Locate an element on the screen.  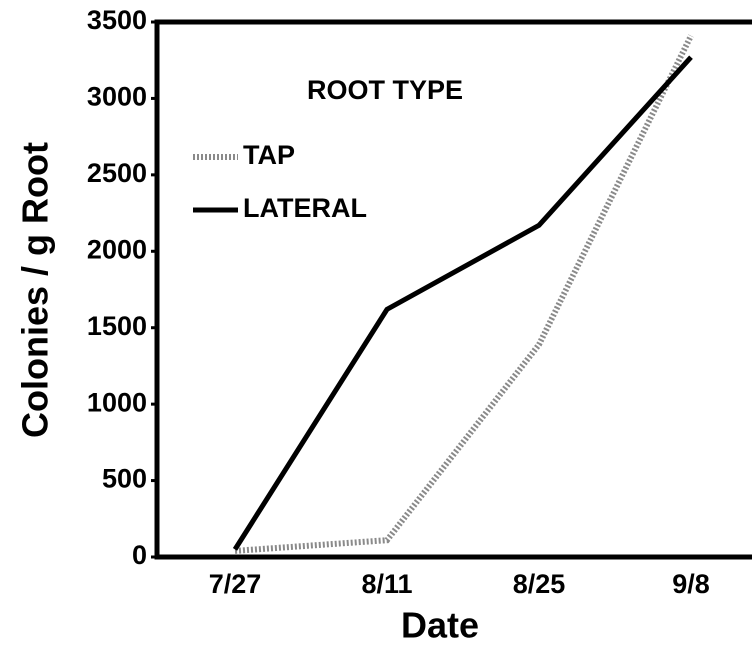
x-tick-label: 8/11 is located at coordinates (386, 584).